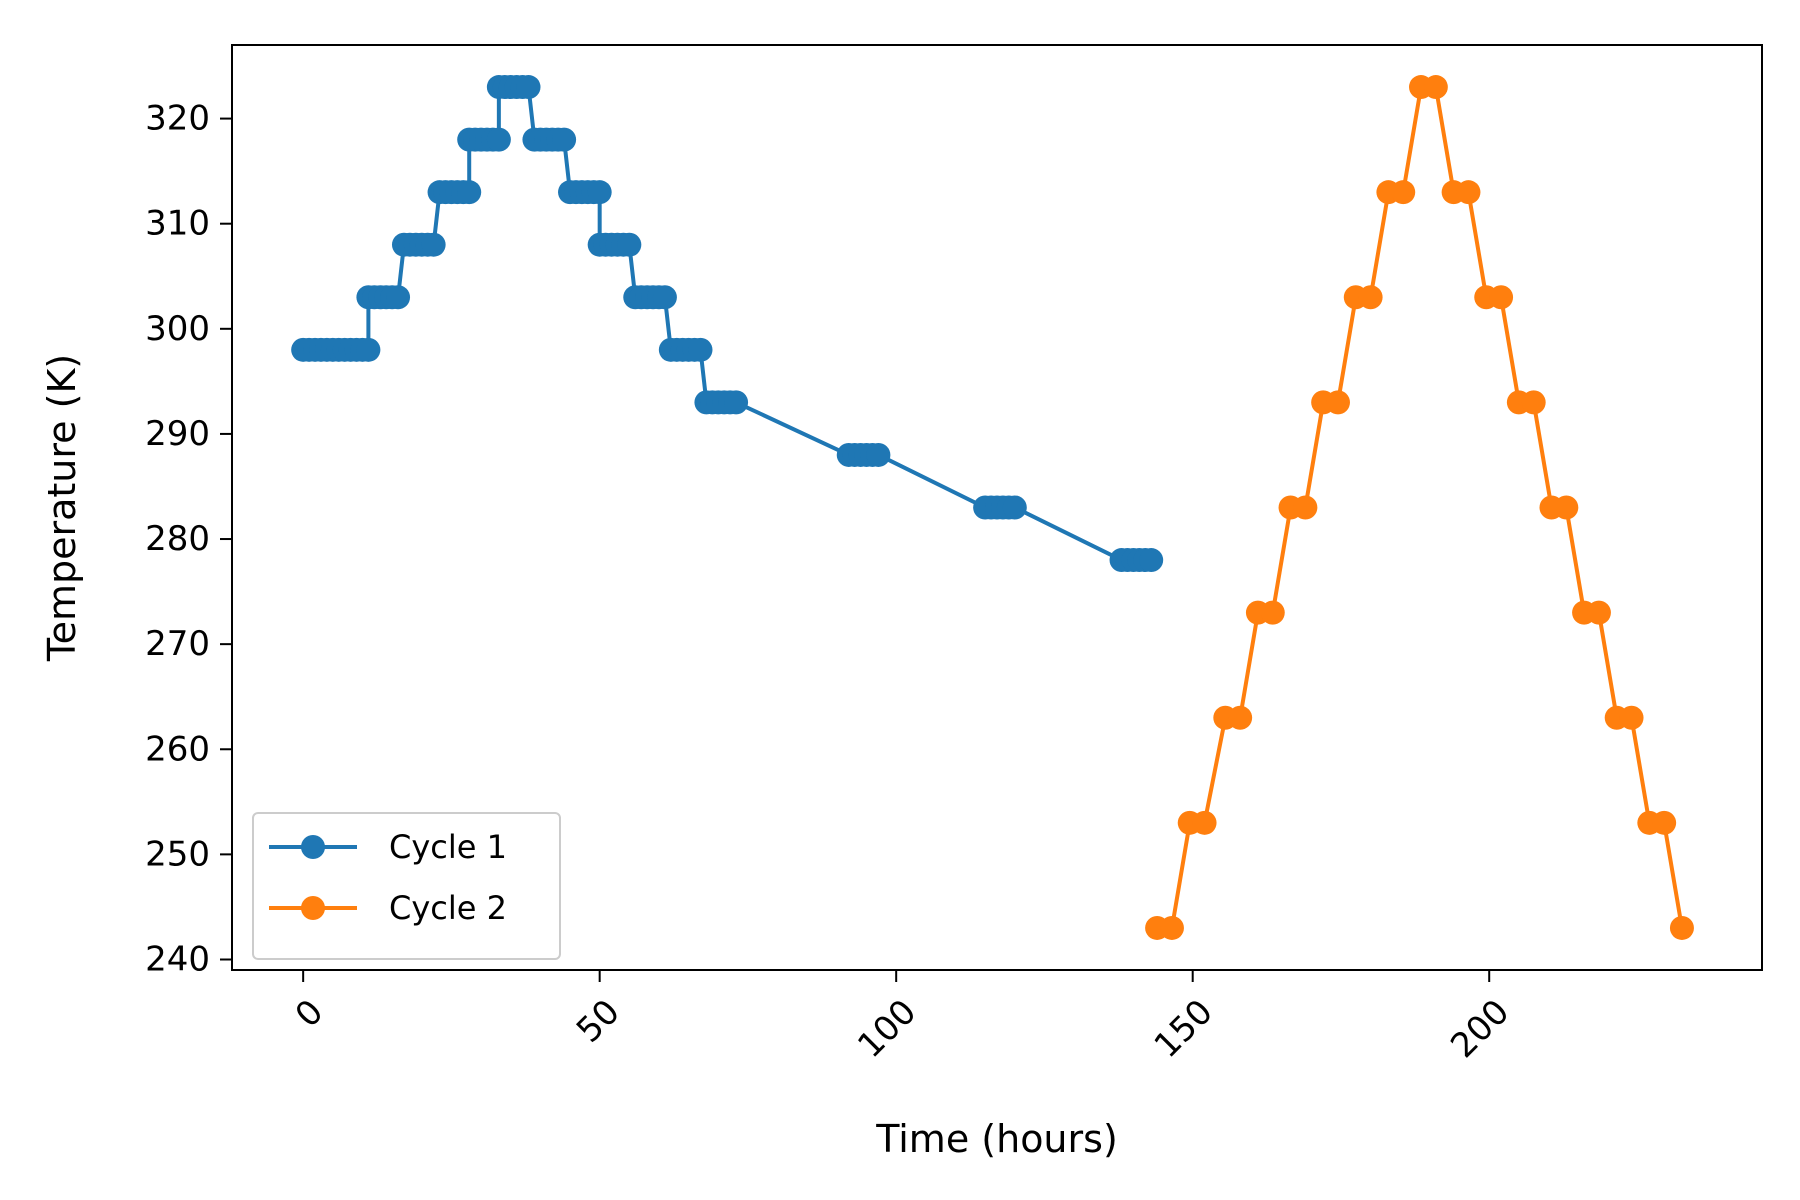  Describe the element at coordinates (177, 539) in the screenshot. I see `y-tick-label: 280` at that location.